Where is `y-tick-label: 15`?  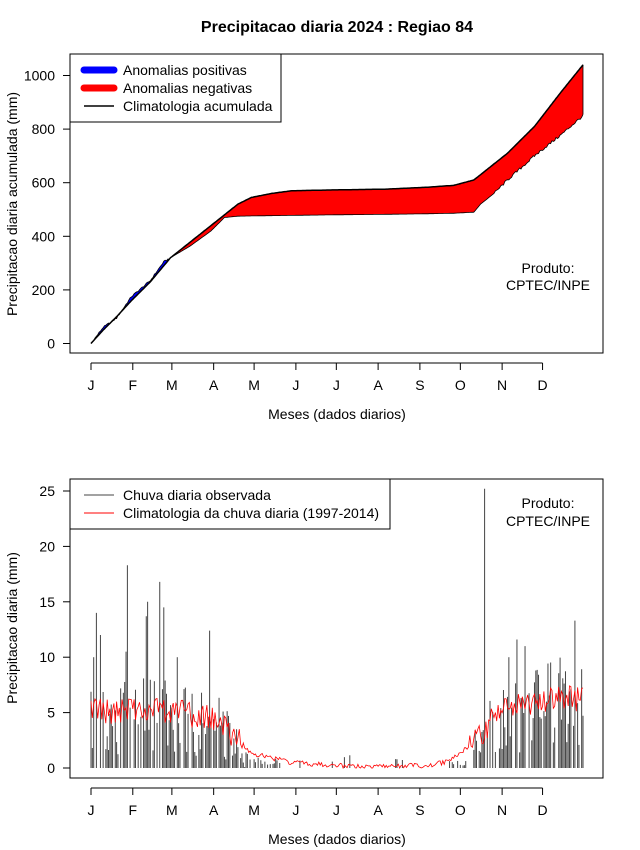 y-tick-label: 15 is located at coordinates (47, 602).